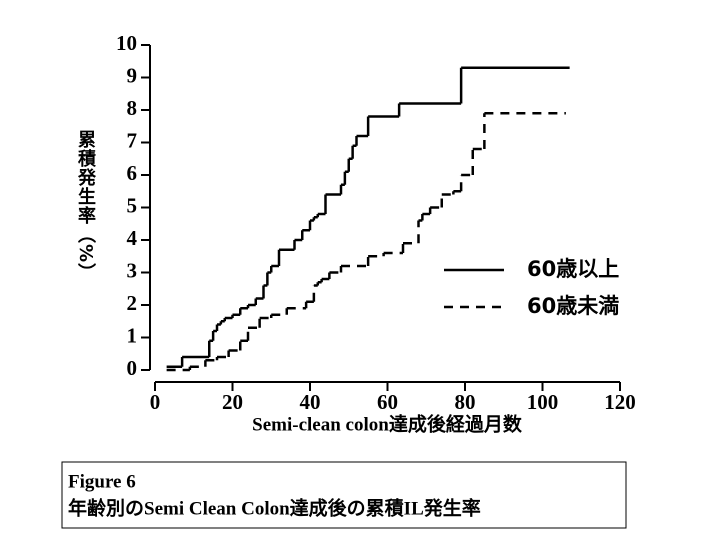  I want to click on legend-label: 60歳未満, so click(573, 306).